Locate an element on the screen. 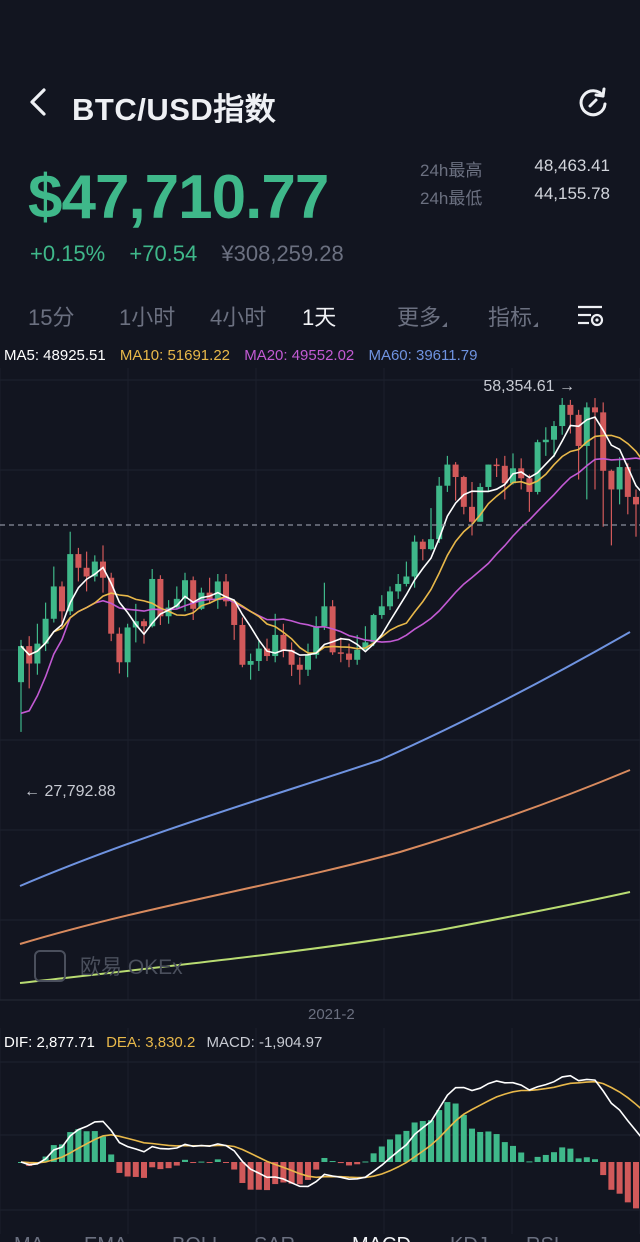 The image size is (640, 1242). ma10-label: MA10: 51691.22 is located at coordinates (175, 355).